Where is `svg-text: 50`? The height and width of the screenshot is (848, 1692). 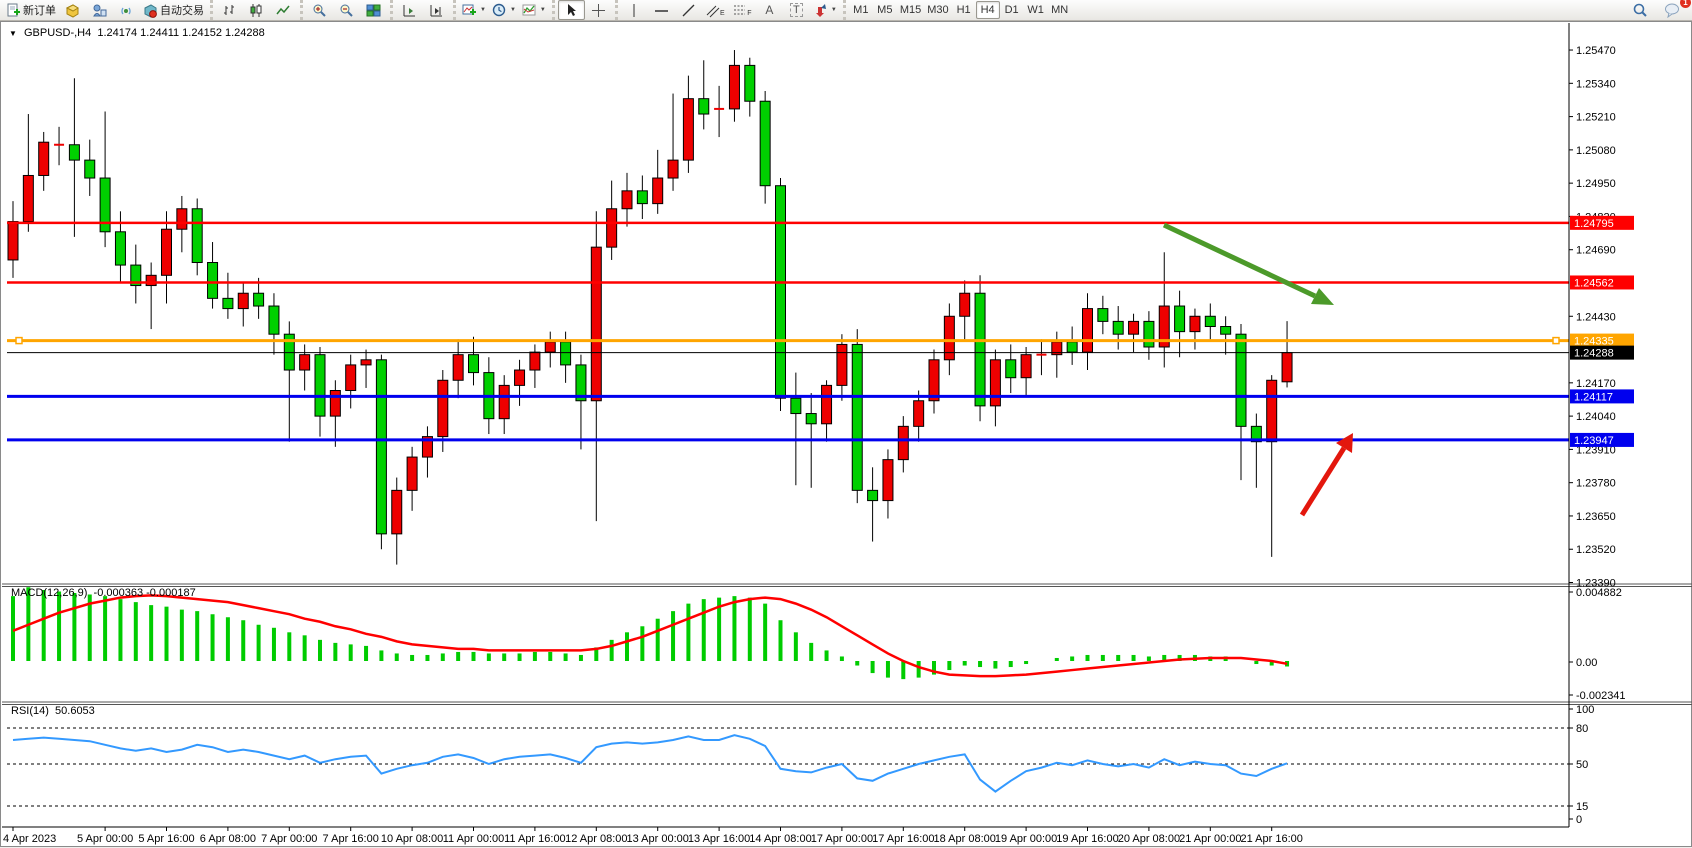
svg-text: 50 is located at coordinates (1582, 765).